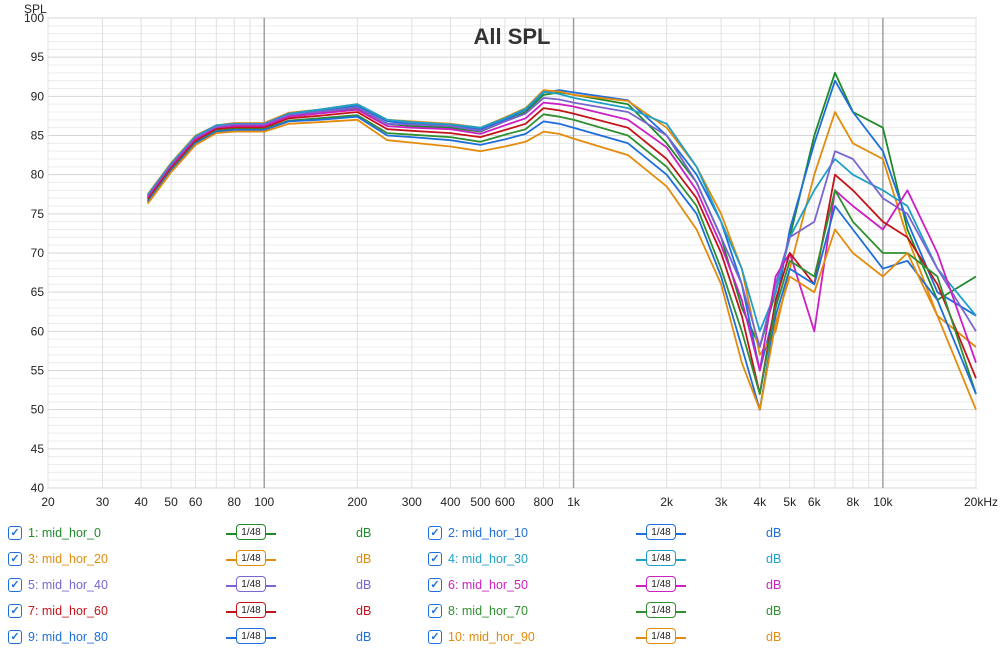  What do you see at coordinates (412, 502) in the screenshot?
I see `x-tick-label: 300` at bounding box center [412, 502].